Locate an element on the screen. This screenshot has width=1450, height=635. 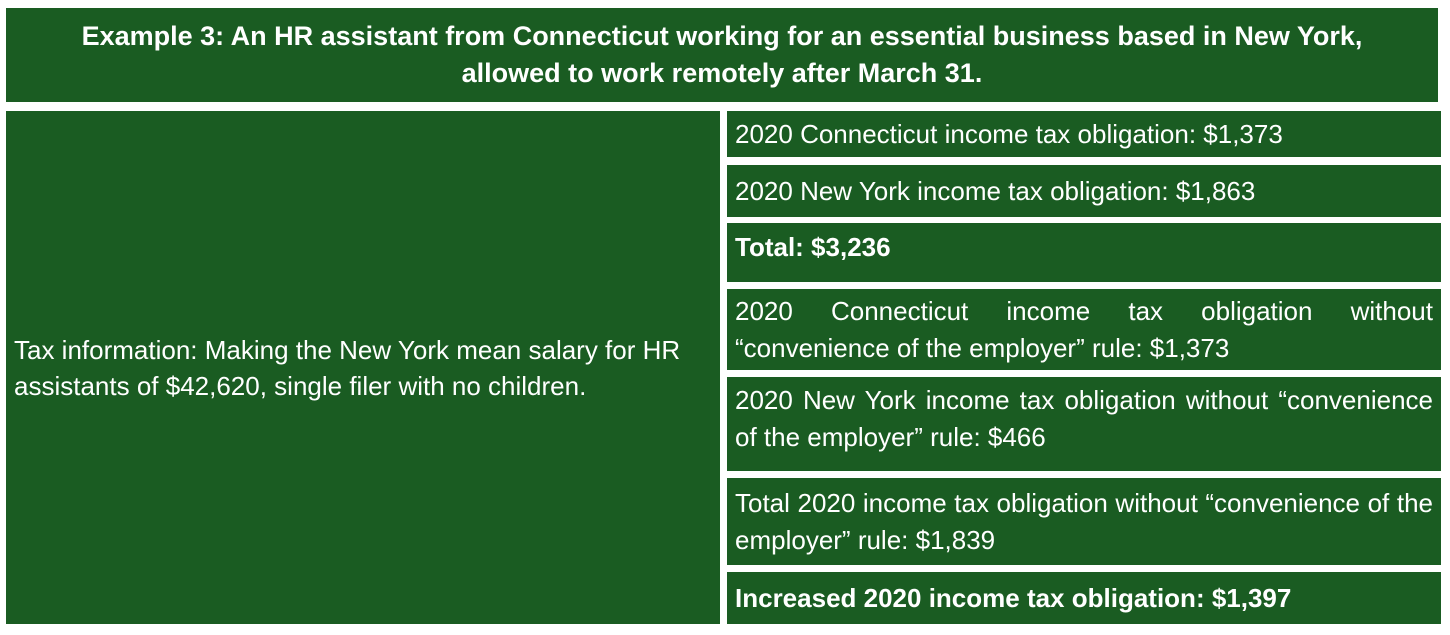
total-row: Total: $3,236 is located at coordinates (1084, 252).